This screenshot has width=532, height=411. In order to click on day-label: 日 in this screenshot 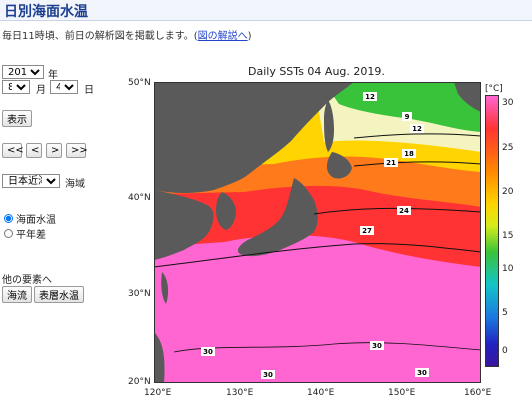, I will do `click(89, 90)`.